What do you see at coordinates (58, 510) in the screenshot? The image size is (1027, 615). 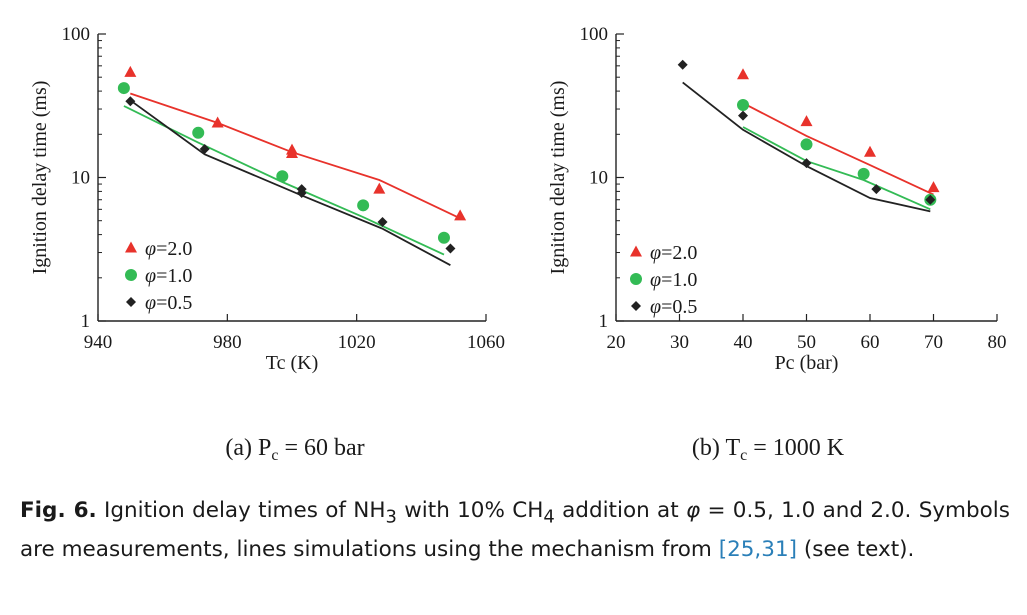 I see `caption-label: Fig. 6.` at bounding box center [58, 510].